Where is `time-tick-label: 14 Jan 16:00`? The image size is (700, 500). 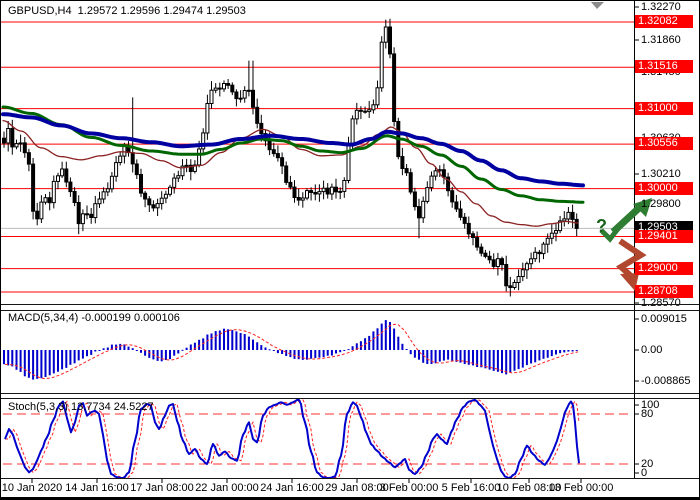
time-tick-label: 14 Jan 16:00 is located at coordinates (97, 488).